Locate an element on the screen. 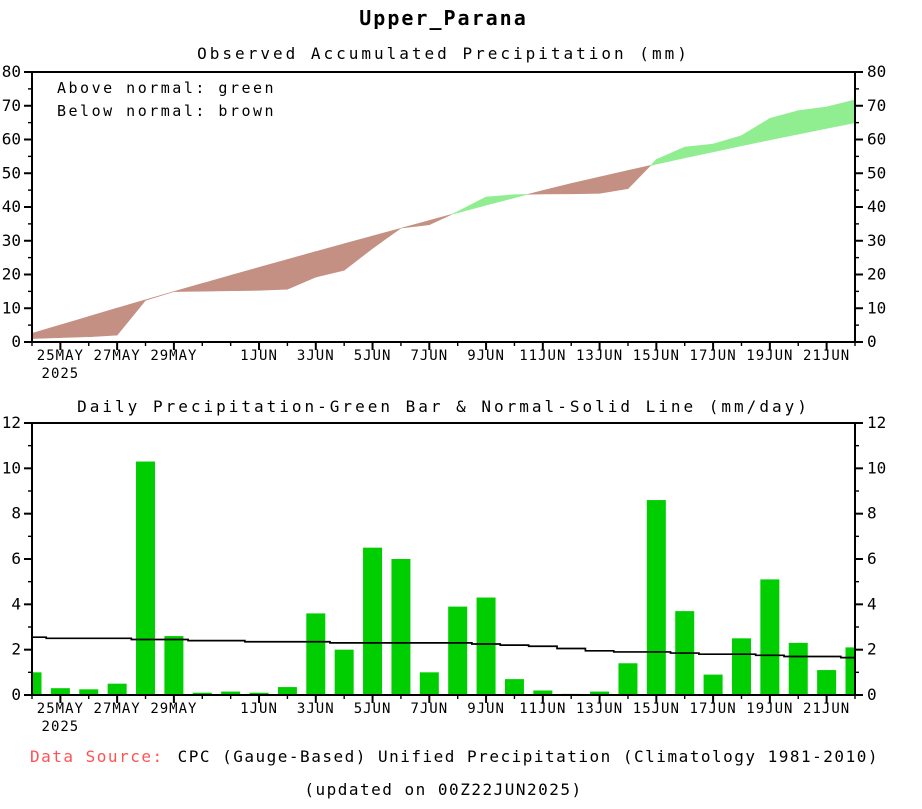  x-tick-label: 7JUN is located at coordinates (429, 709).